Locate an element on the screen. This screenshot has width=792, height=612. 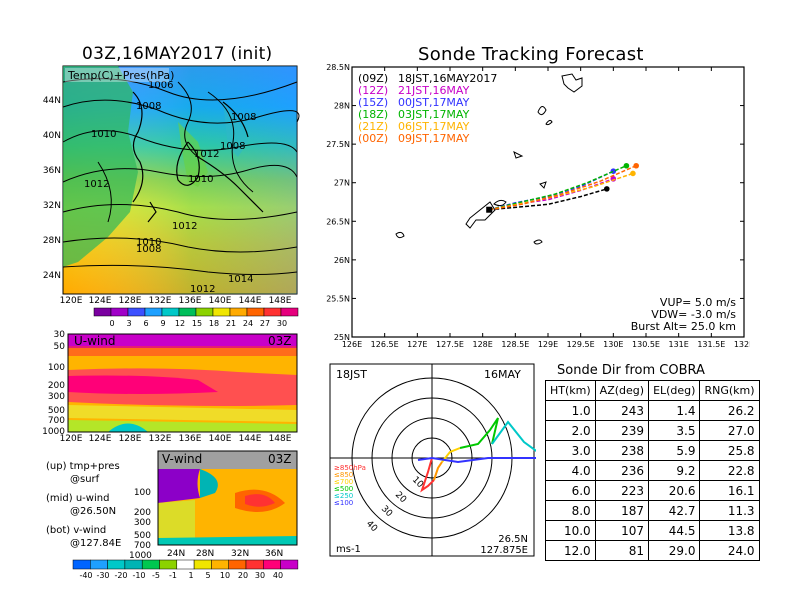
colorbar-label: -30 is located at coordinates (102, 575).